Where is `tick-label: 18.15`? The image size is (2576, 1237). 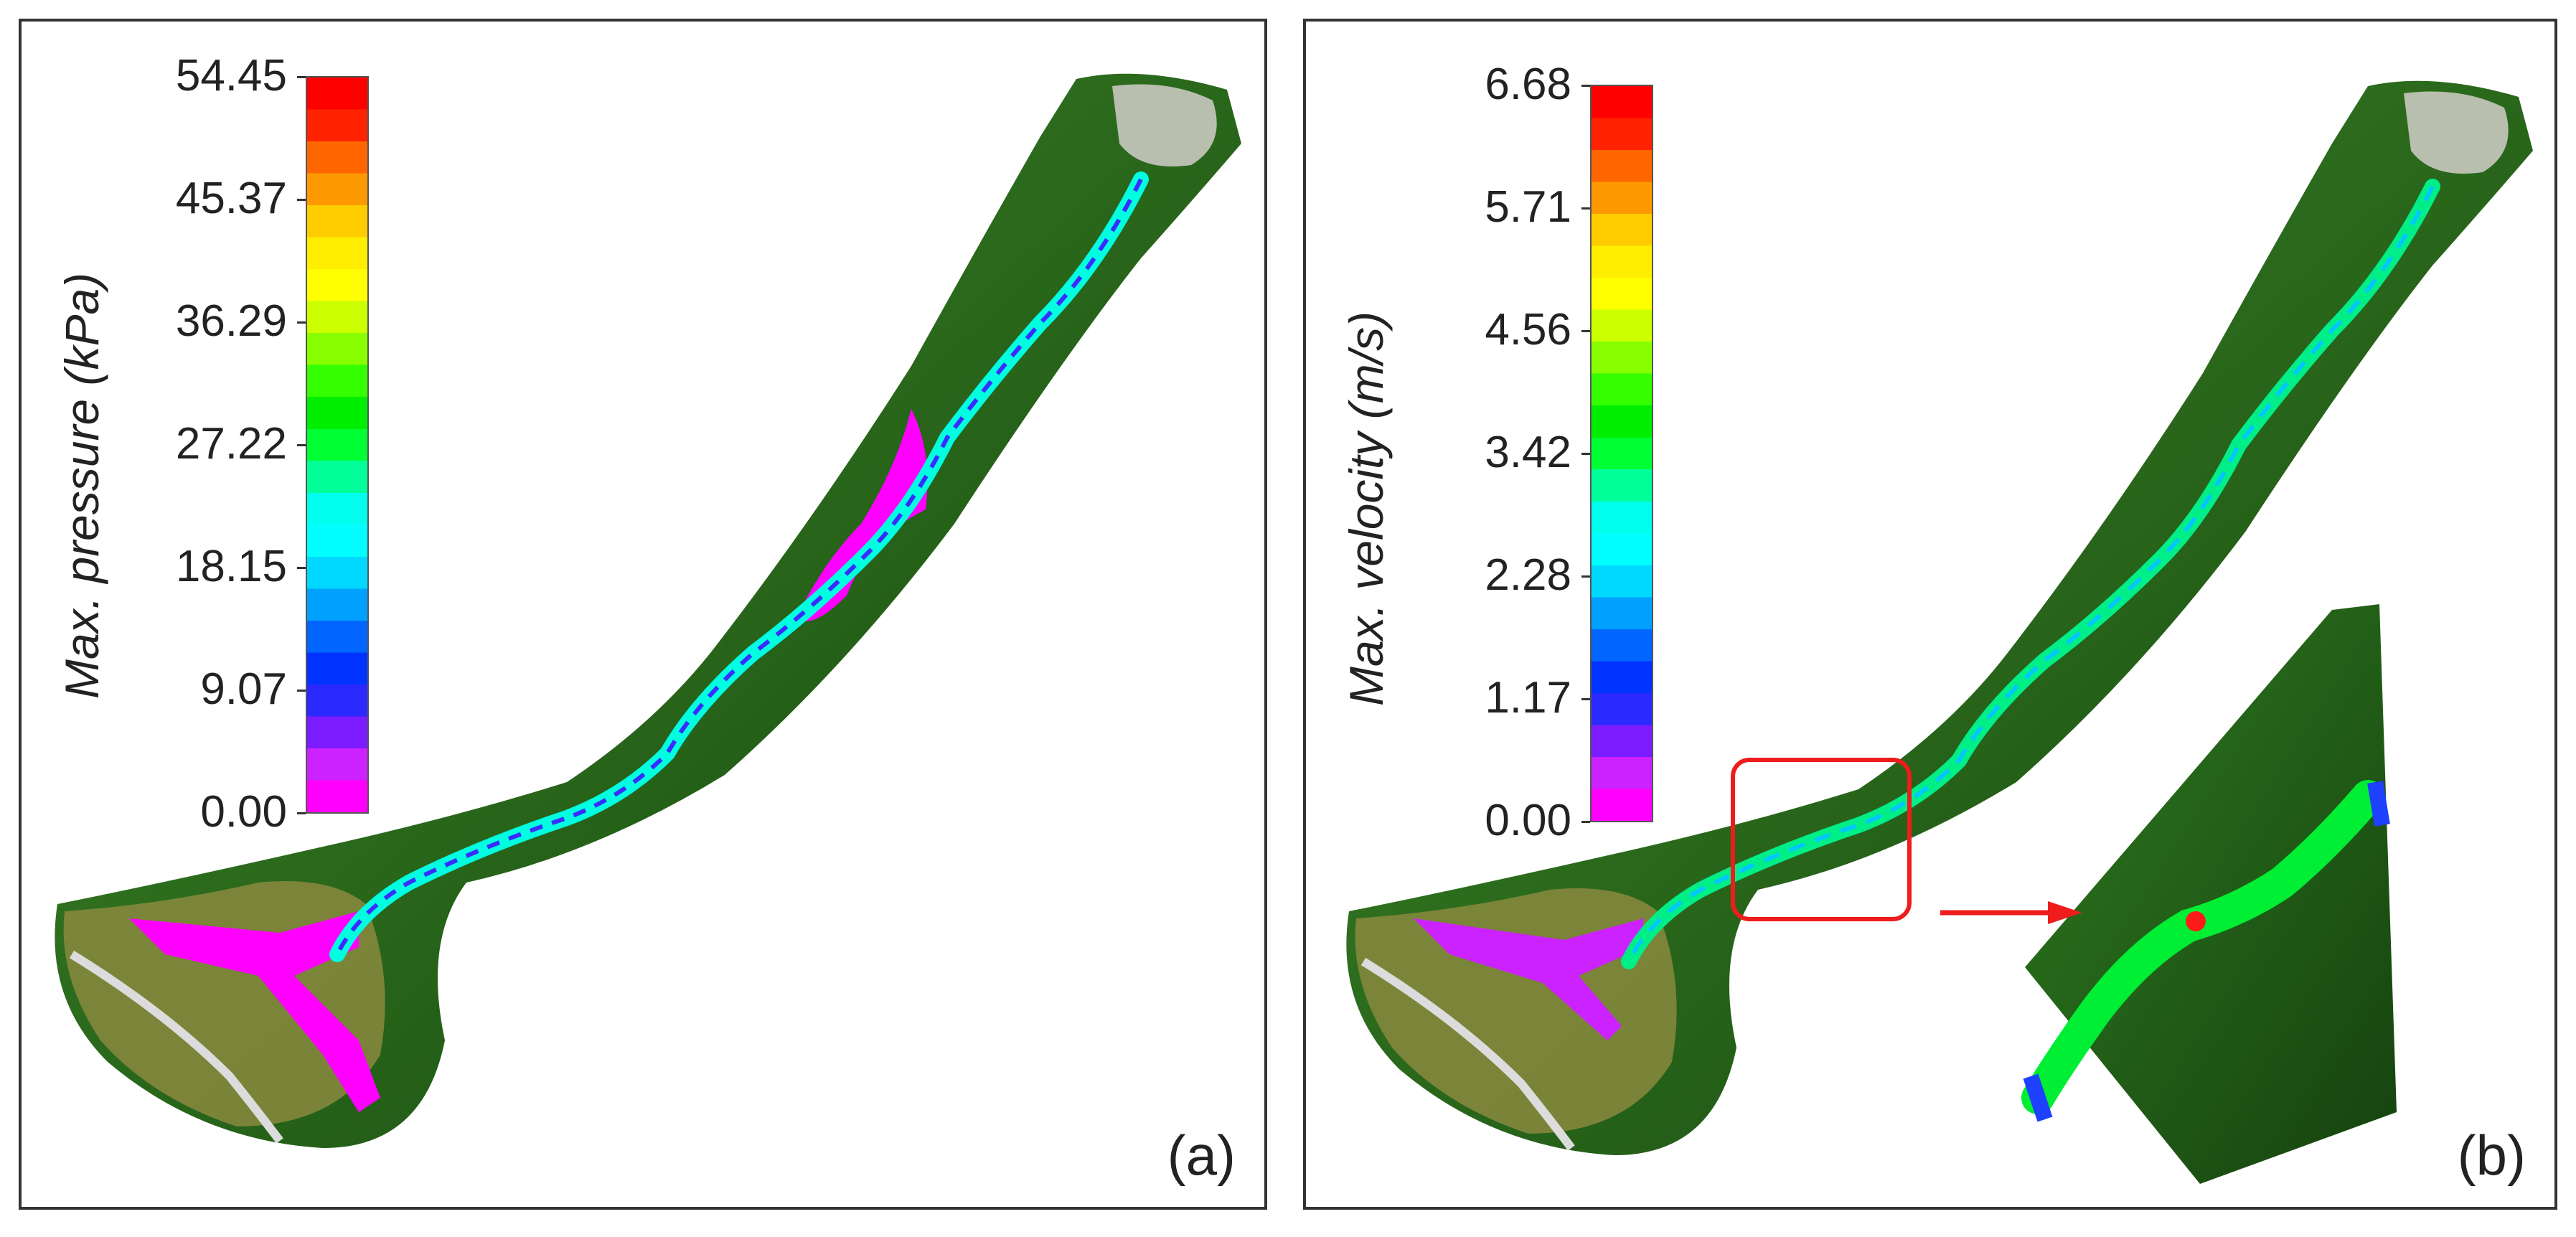 tick-label: 18.15 is located at coordinates (231, 566).